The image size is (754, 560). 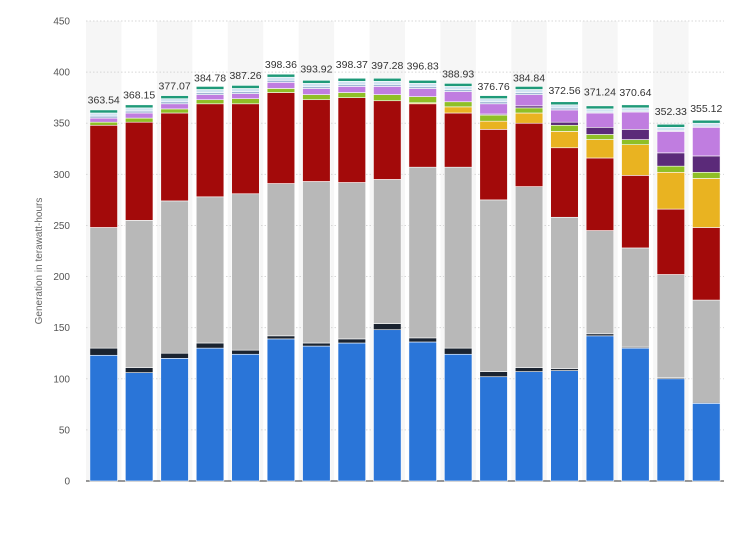 I want to click on bar-total-label: 398.36, so click(x=281, y=65).